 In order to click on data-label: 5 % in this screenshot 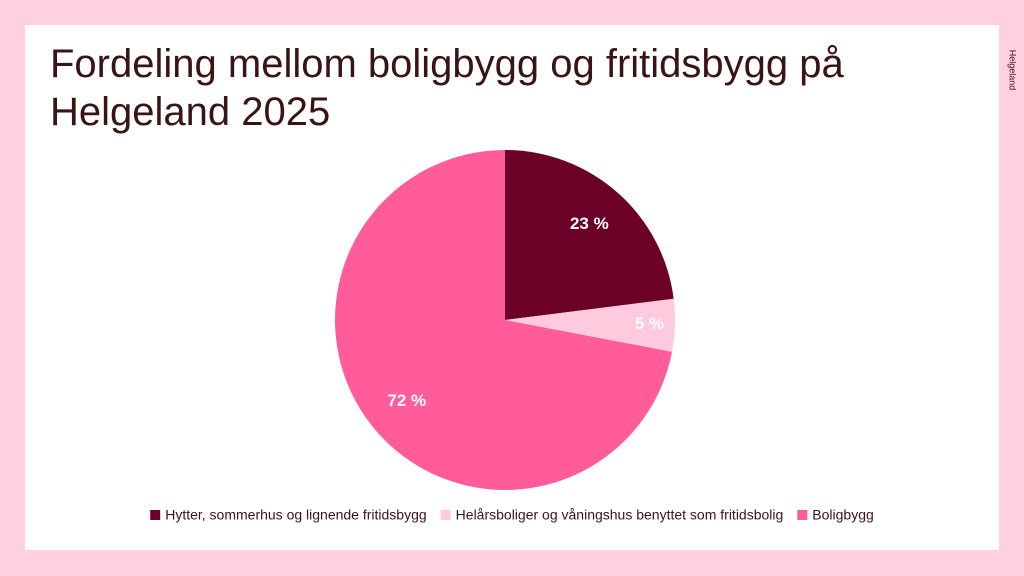, I will do `click(649, 323)`.